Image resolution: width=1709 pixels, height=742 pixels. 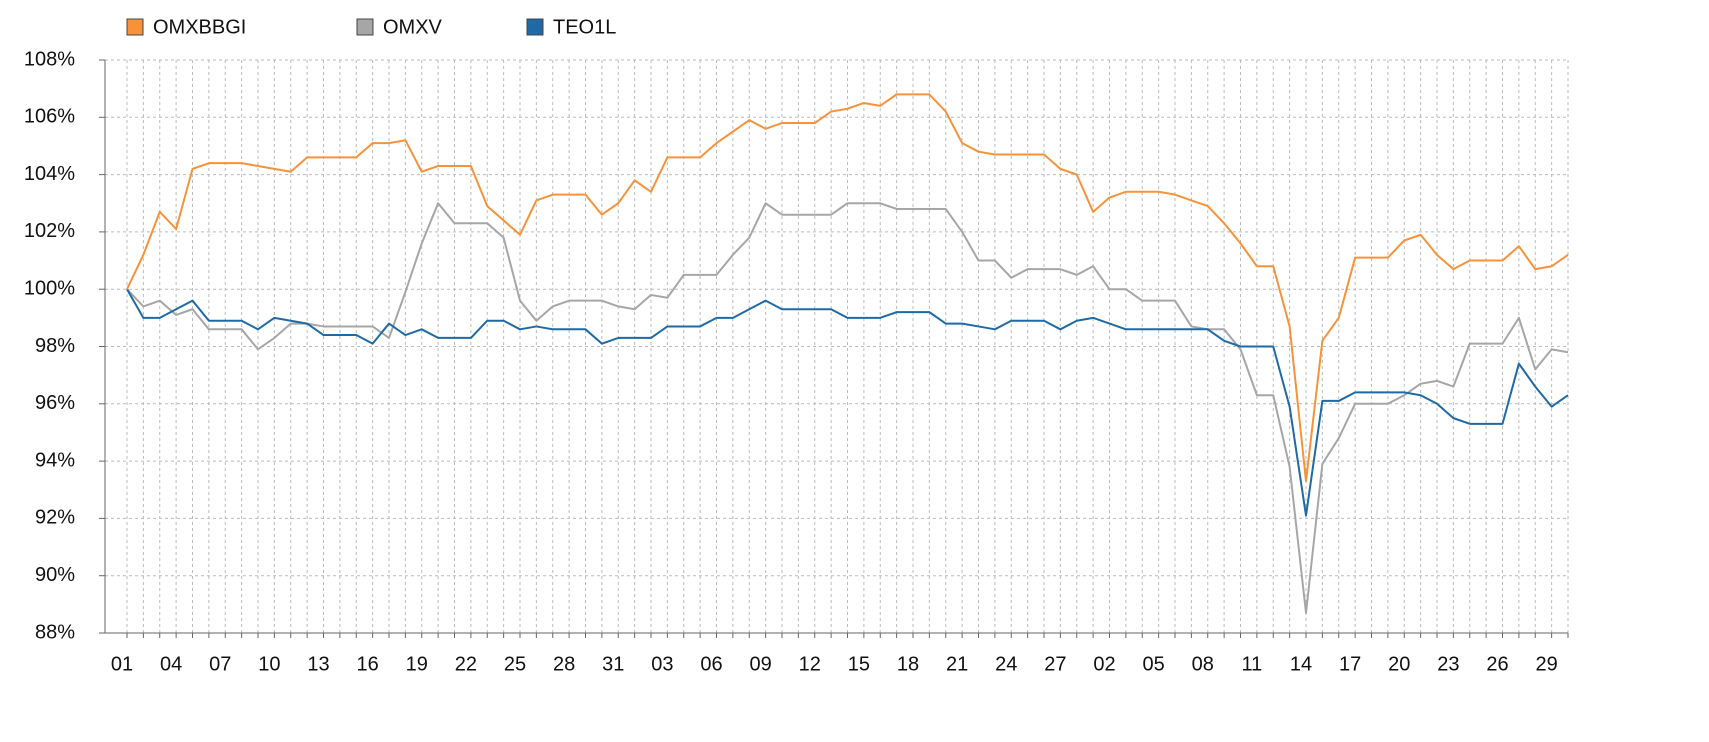 What do you see at coordinates (1301, 664) in the screenshot?
I see `x-tick-label: 14` at bounding box center [1301, 664].